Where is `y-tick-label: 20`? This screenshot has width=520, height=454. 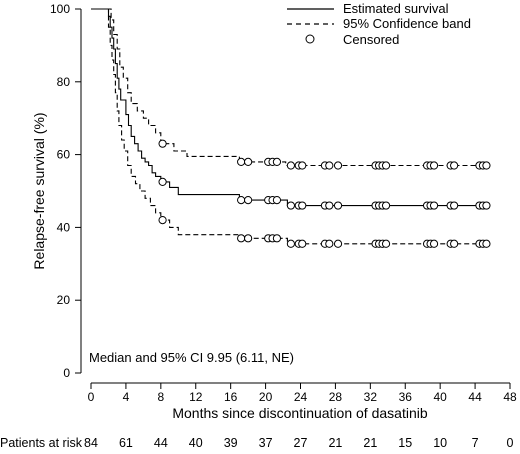
y-tick-label: 20 is located at coordinates (64, 300).